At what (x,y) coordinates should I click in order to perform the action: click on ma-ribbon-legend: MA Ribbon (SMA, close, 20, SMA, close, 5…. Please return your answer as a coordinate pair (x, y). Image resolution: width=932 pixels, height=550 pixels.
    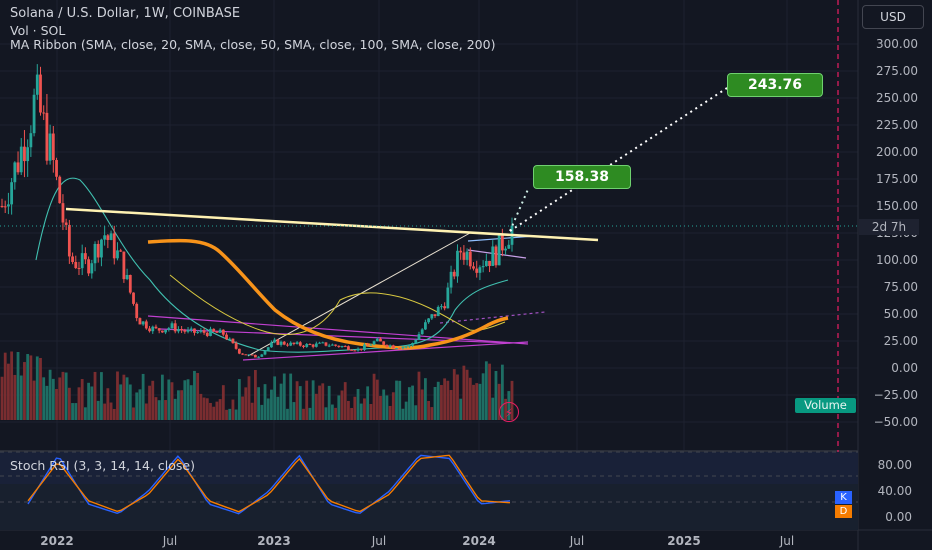
    Looking at the image, I should click on (253, 44).